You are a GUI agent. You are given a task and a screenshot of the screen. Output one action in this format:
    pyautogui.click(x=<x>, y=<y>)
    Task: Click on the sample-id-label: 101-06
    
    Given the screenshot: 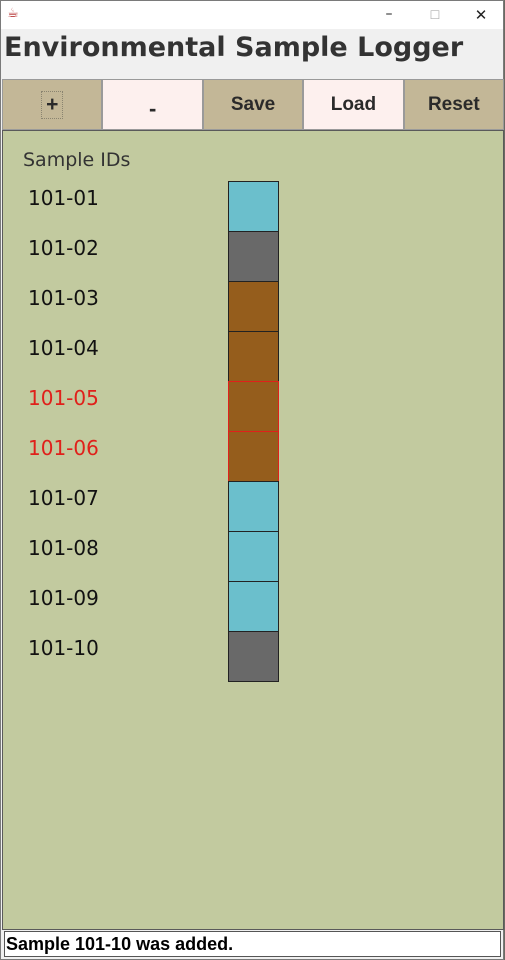 What is the action you would take?
    pyautogui.click(x=63, y=448)
    